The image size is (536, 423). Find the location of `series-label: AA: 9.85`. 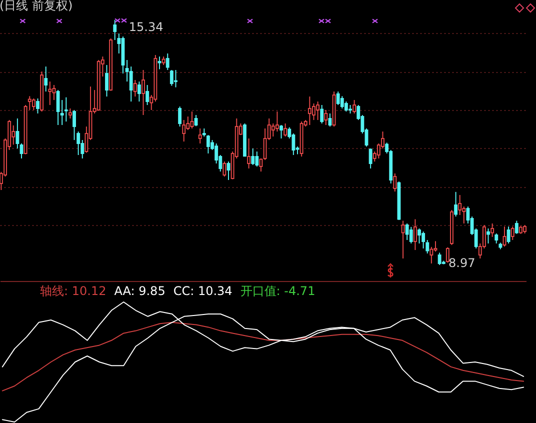

series-label: AA: 9.85 is located at coordinates (140, 291).